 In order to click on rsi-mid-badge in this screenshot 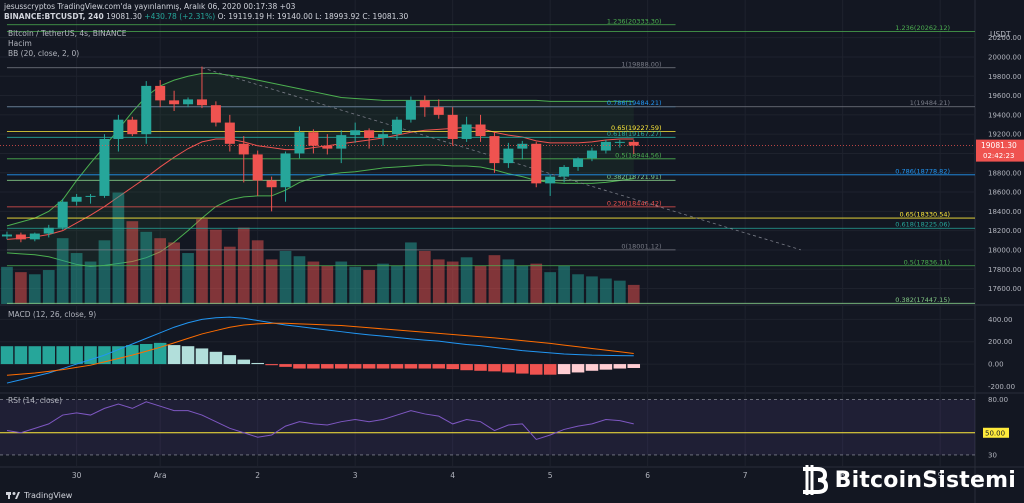, I will do `click(996, 432)`.